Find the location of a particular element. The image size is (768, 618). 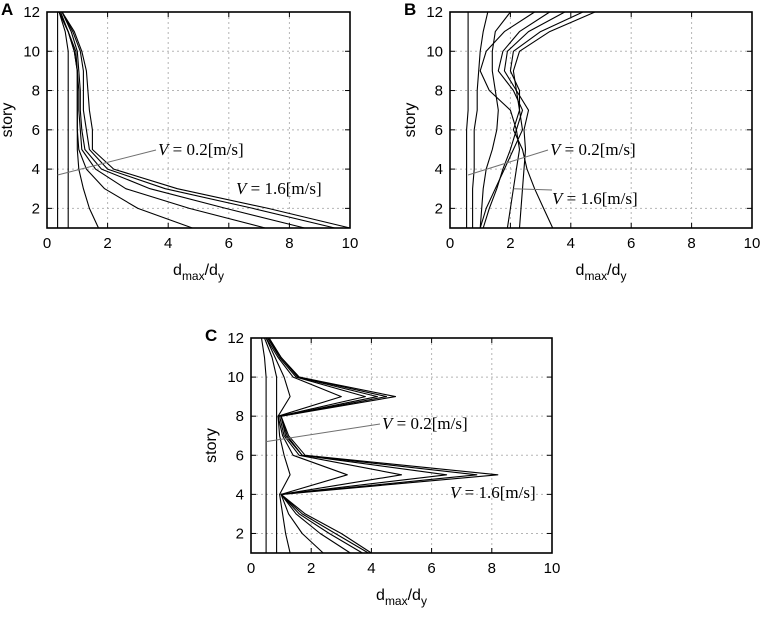

panel-label: C is located at coordinates (211, 335).